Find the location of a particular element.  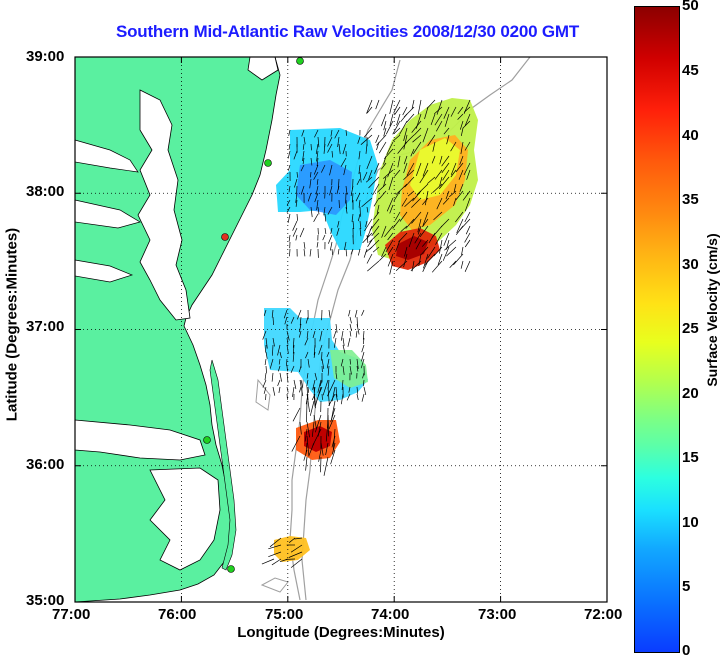

x-tick-label: 77:00 is located at coordinates (71, 614).